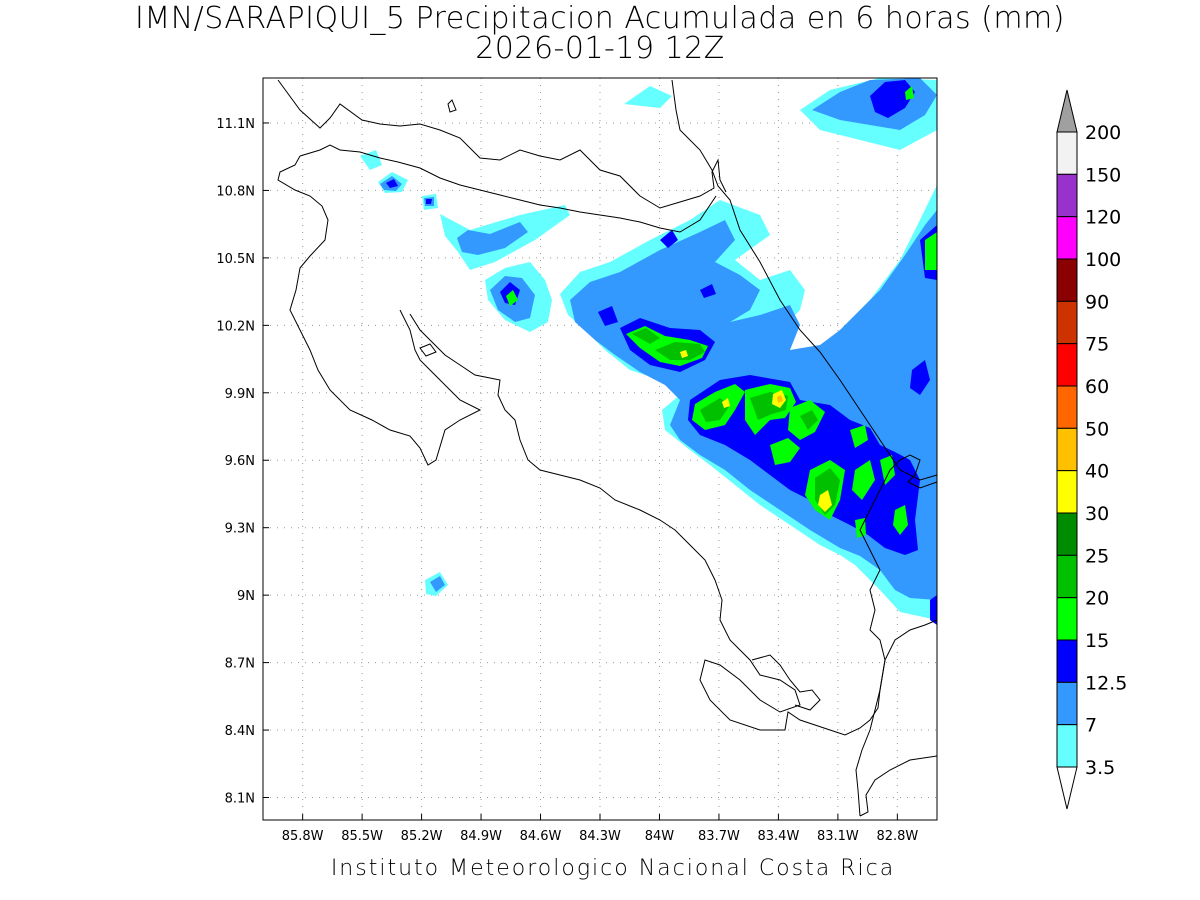 The width and height of the screenshot is (1200, 900). Describe the element at coordinates (1097, 345) in the screenshot. I see `colorbar-label: 75` at that location.